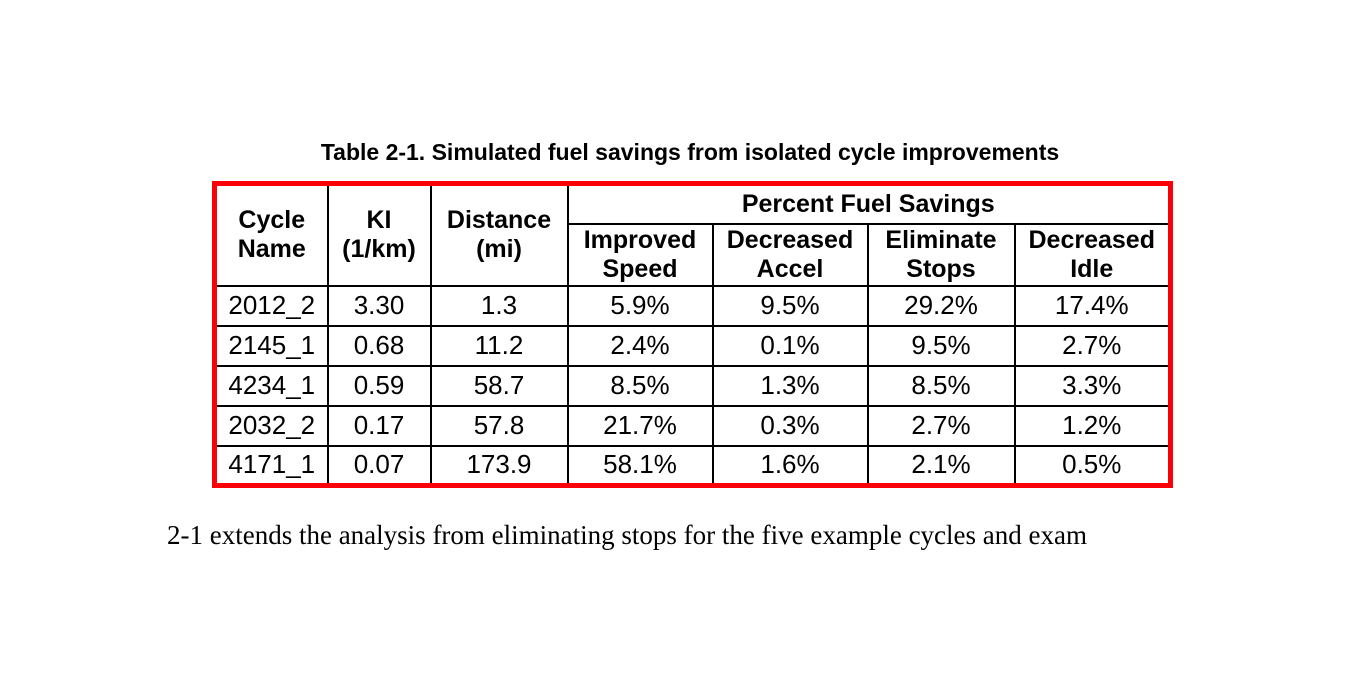  I want to click on cell-distance: 58.7, so click(499, 385).